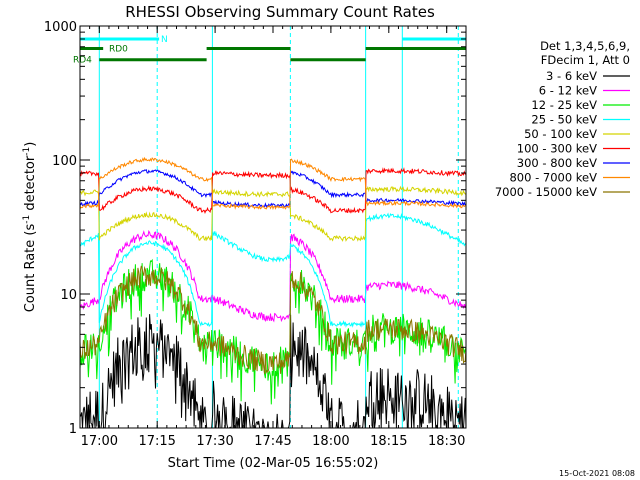 This screenshot has width=640, height=480. What do you see at coordinates (64, 161) in the screenshot?
I see `y-tick-label-2: 100` at bounding box center [64, 161].